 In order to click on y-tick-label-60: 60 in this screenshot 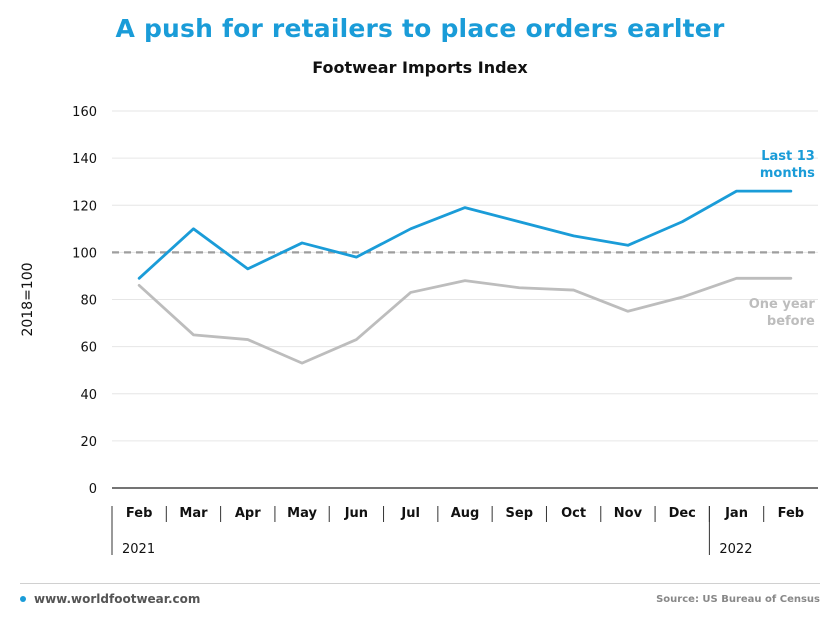, I will do `click(88, 348)`.